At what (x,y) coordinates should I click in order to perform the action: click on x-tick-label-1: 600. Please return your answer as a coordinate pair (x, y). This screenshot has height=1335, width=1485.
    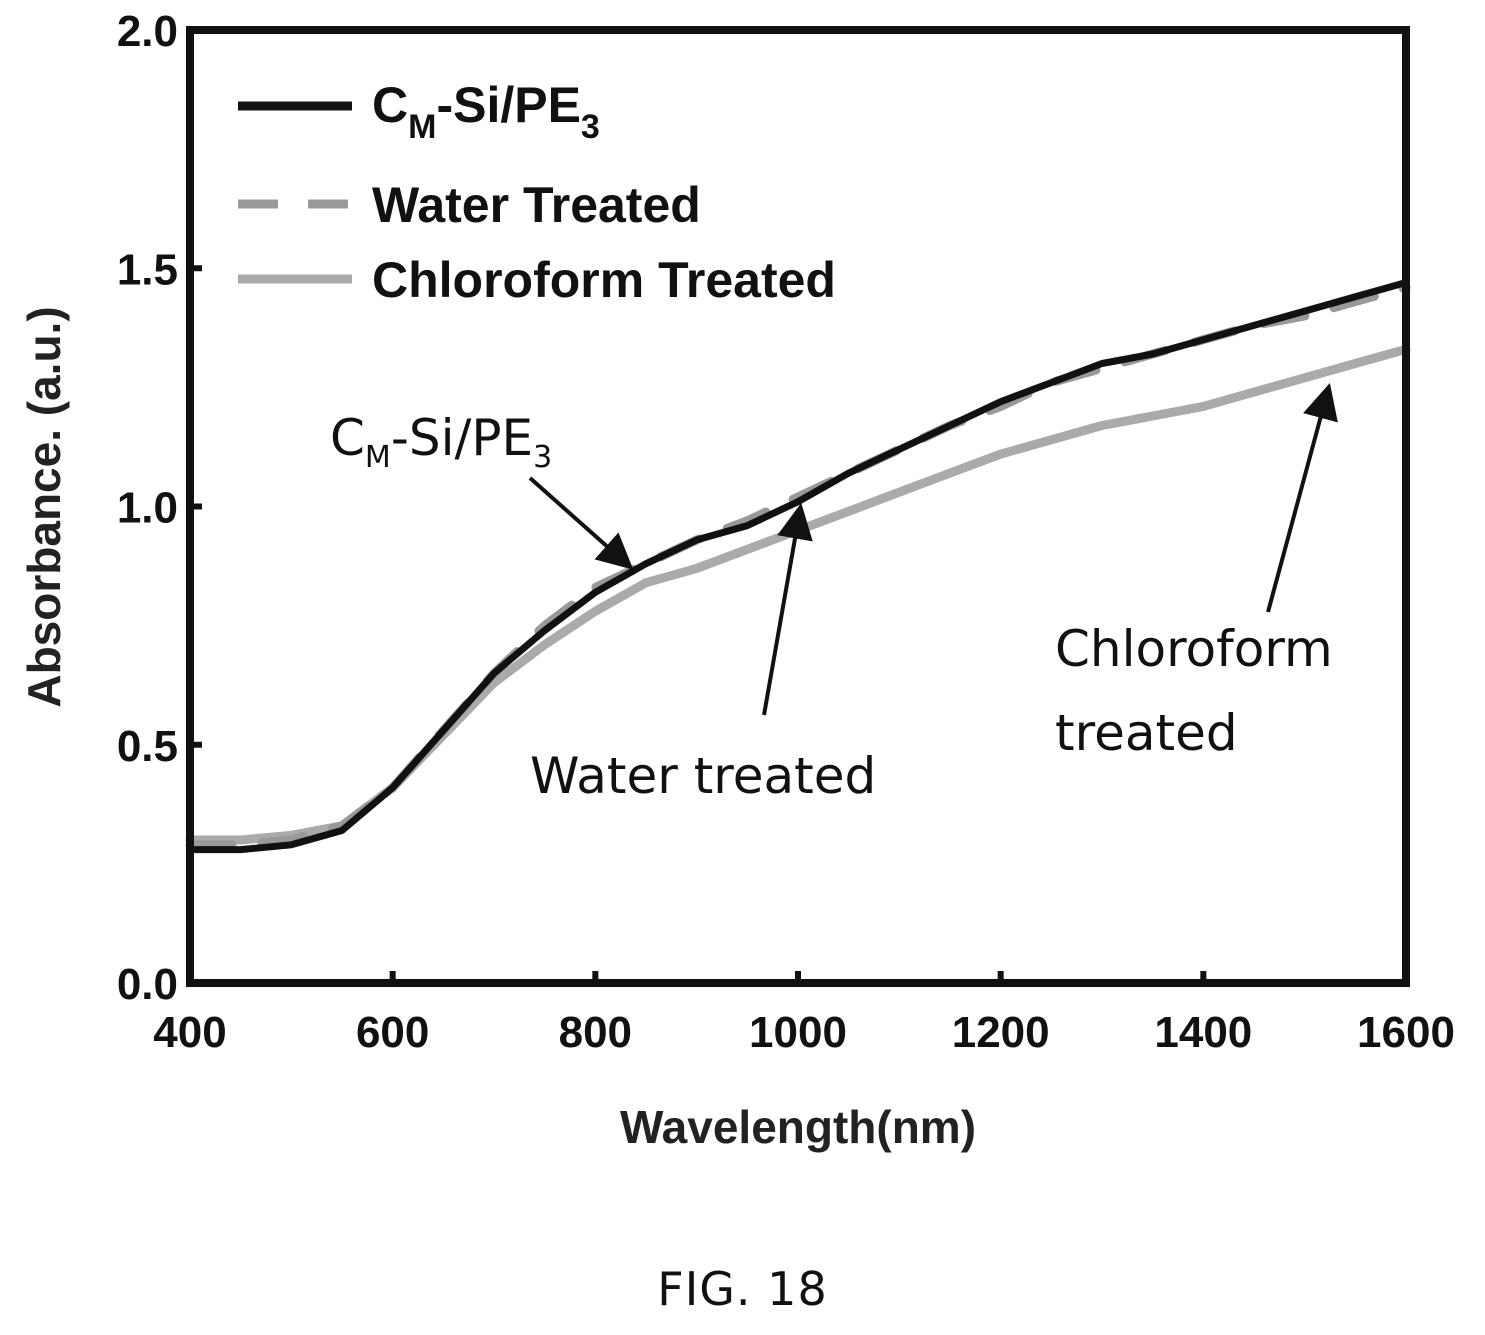
    Looking at the image, I should click on (392, 1032).